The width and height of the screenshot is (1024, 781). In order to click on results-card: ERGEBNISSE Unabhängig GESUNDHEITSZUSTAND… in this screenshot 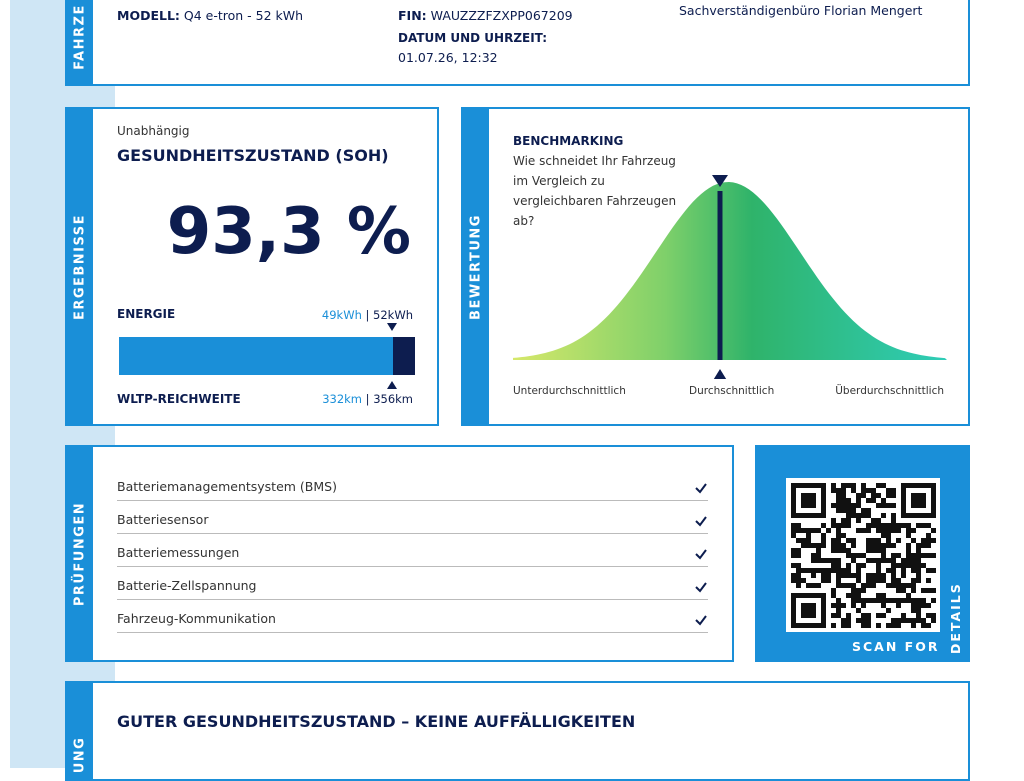, I will do `click(252, 266)`.